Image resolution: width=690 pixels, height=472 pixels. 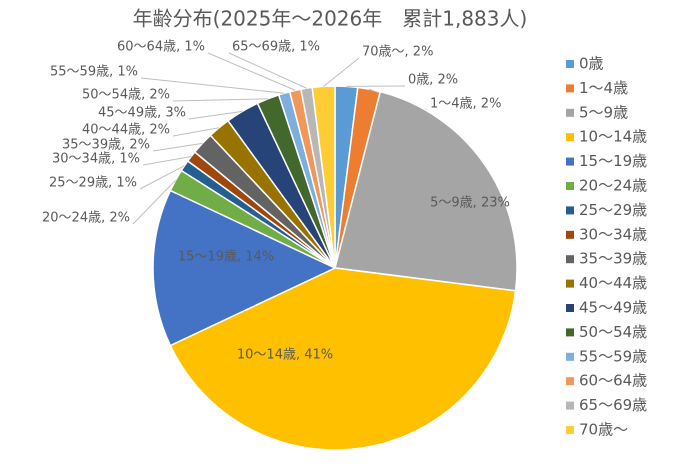 I want to click on legend-label: 25～29歳, so click(x=613, y=210).